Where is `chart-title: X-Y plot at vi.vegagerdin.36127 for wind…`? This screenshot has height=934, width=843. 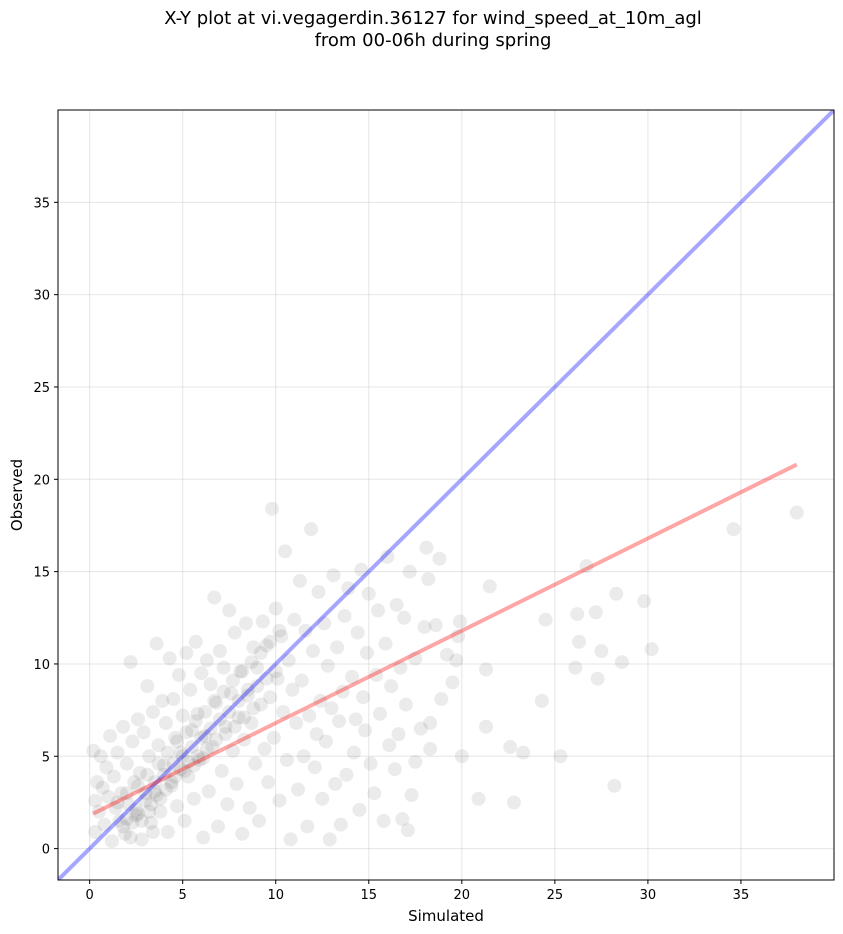 chart-title: X-Y plot at vi.vegagerdin.36127 for wind… is located at coordinates (421, 30).